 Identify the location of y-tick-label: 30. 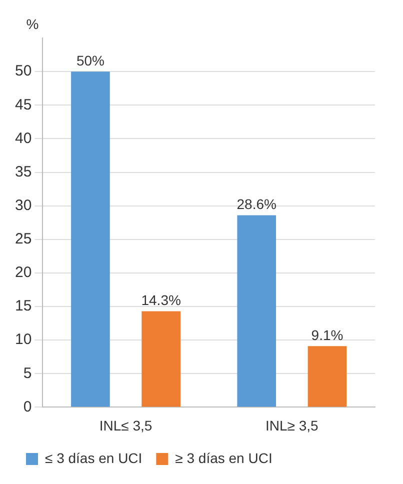
(23, 205).